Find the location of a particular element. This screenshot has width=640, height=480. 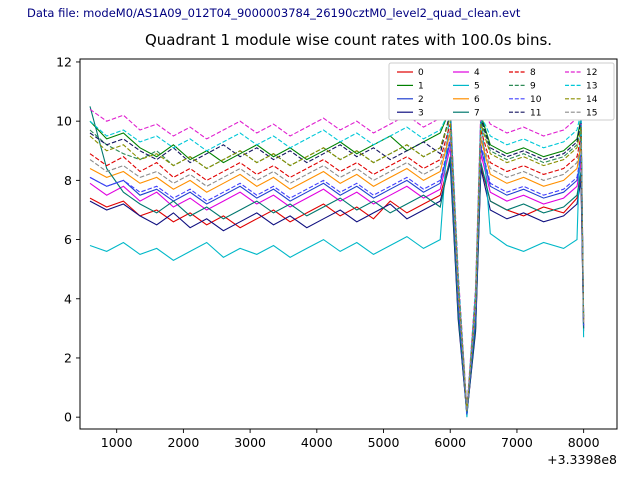

x-tick-label: 1000 is located at coordinates (117, 442).